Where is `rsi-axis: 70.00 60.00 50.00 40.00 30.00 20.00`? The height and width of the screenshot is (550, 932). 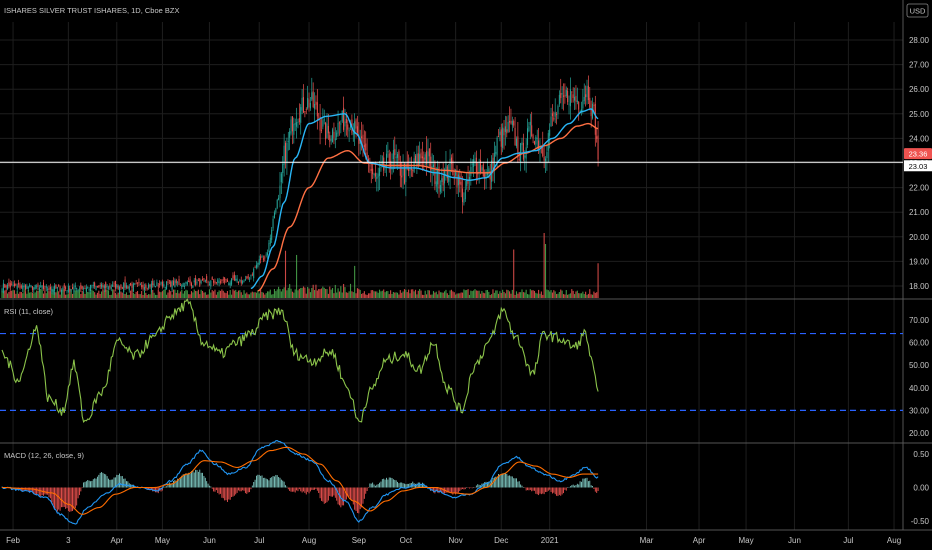 rsi-axis: 70.00 60.00 50.00 40.00 30.00 20.00 is located at coordinates (919, 377).